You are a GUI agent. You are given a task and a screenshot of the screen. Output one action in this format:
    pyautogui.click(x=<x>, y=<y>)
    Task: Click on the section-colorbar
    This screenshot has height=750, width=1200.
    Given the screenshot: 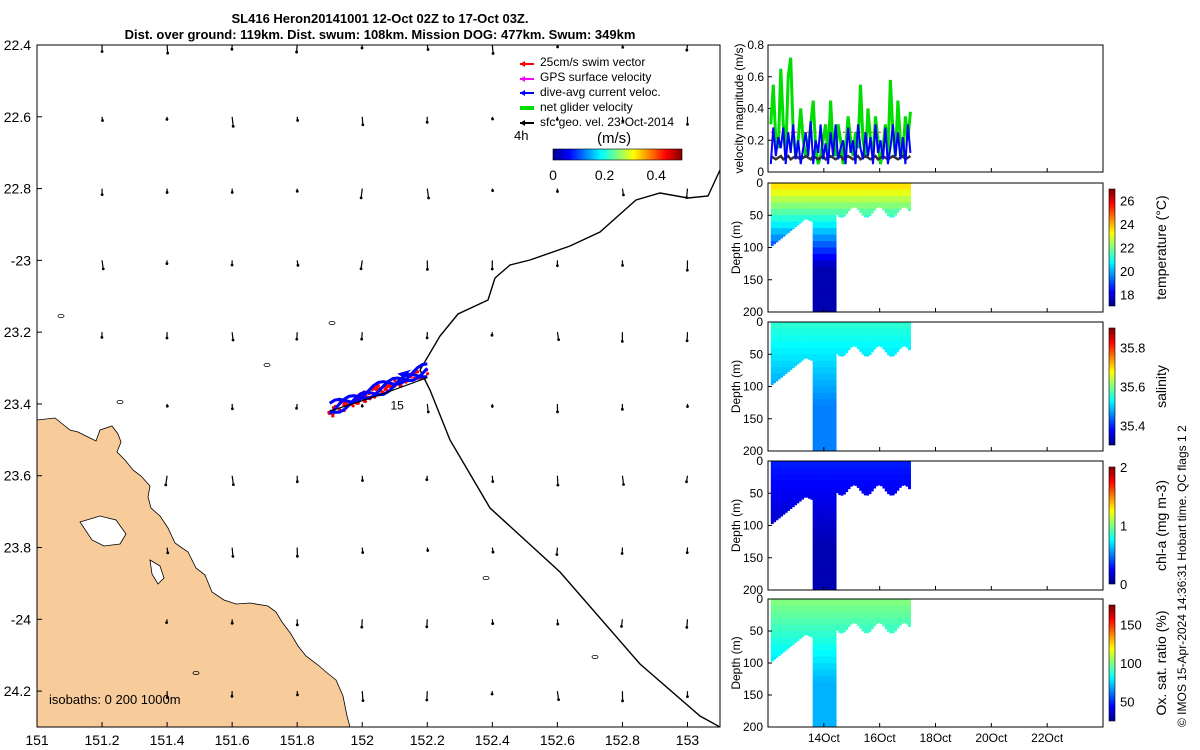 What is the action you would take?
    pyautogui.click(x=1112, y=525)
    